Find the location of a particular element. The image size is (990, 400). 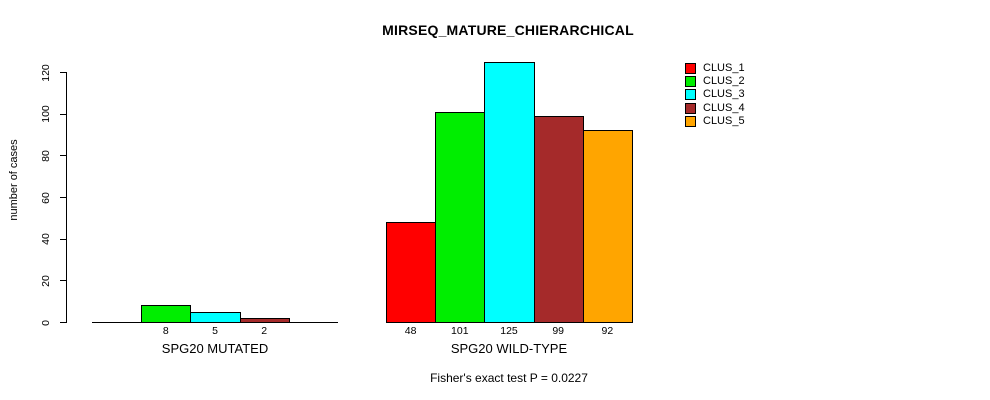

y-axis-line is located at coordinates (66, 197).